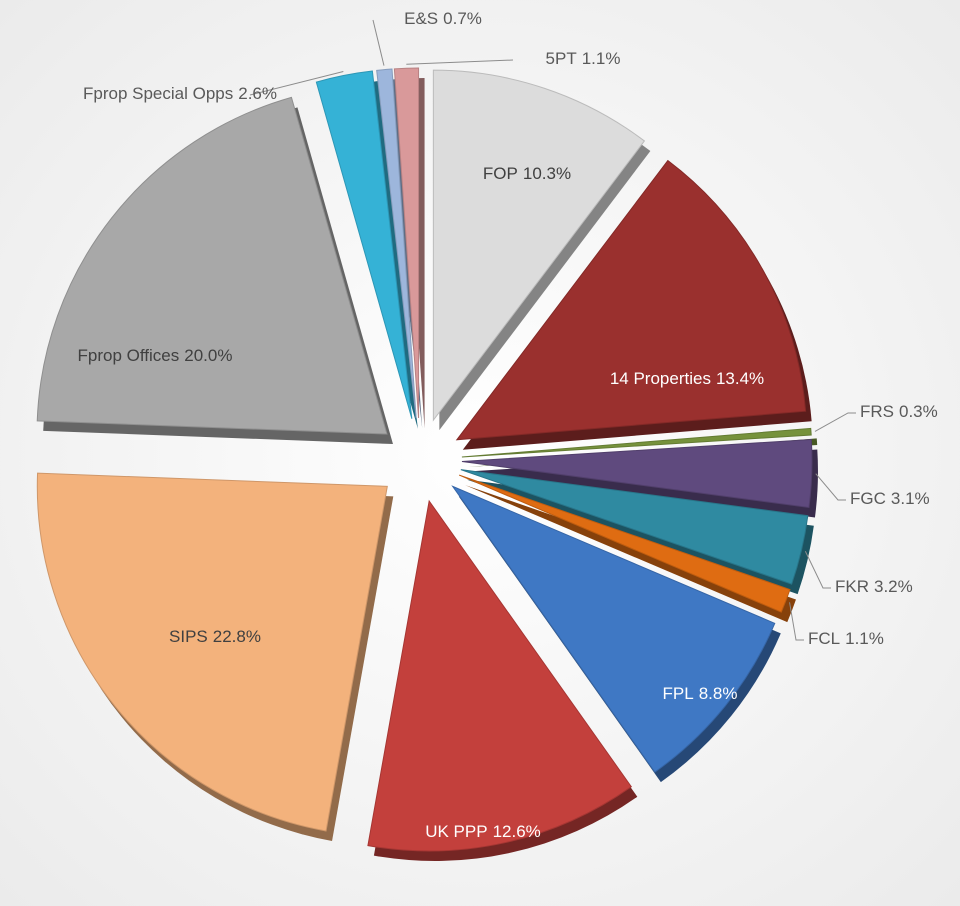 The height and width of the screenshot is (906, 960). I want to click on category-label: E&S, so click(421, 18).